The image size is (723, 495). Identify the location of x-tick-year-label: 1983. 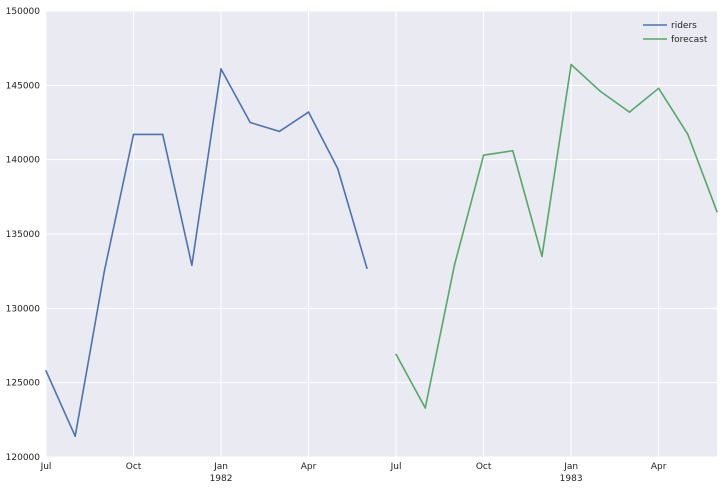
(571, 479).